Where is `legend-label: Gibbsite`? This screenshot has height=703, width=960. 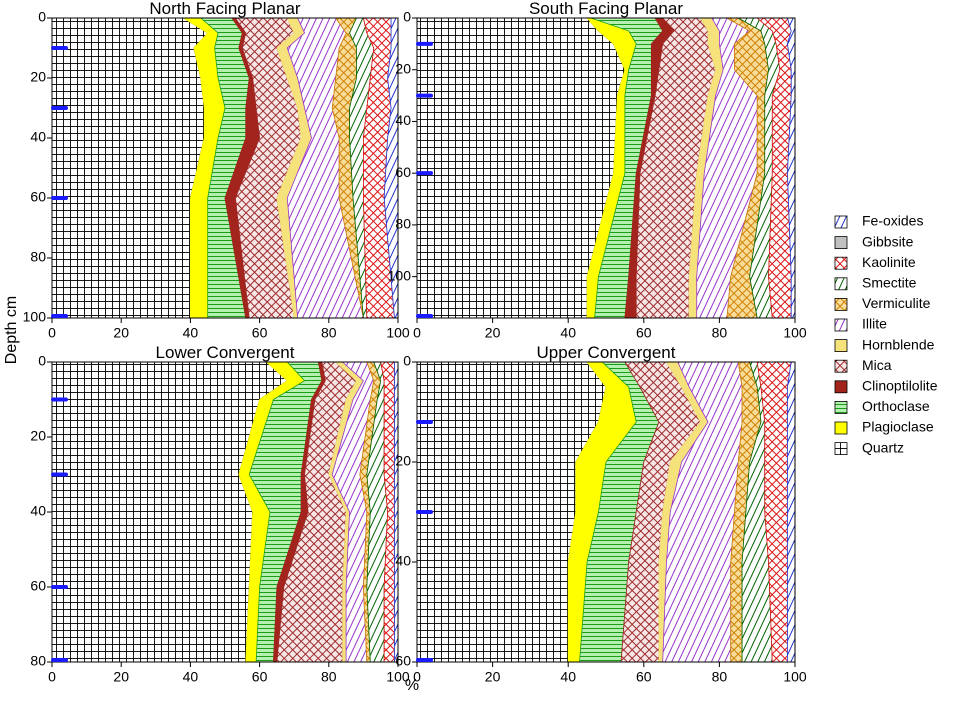 legend-label: Gibbsite is located at coordinates (888, 241).